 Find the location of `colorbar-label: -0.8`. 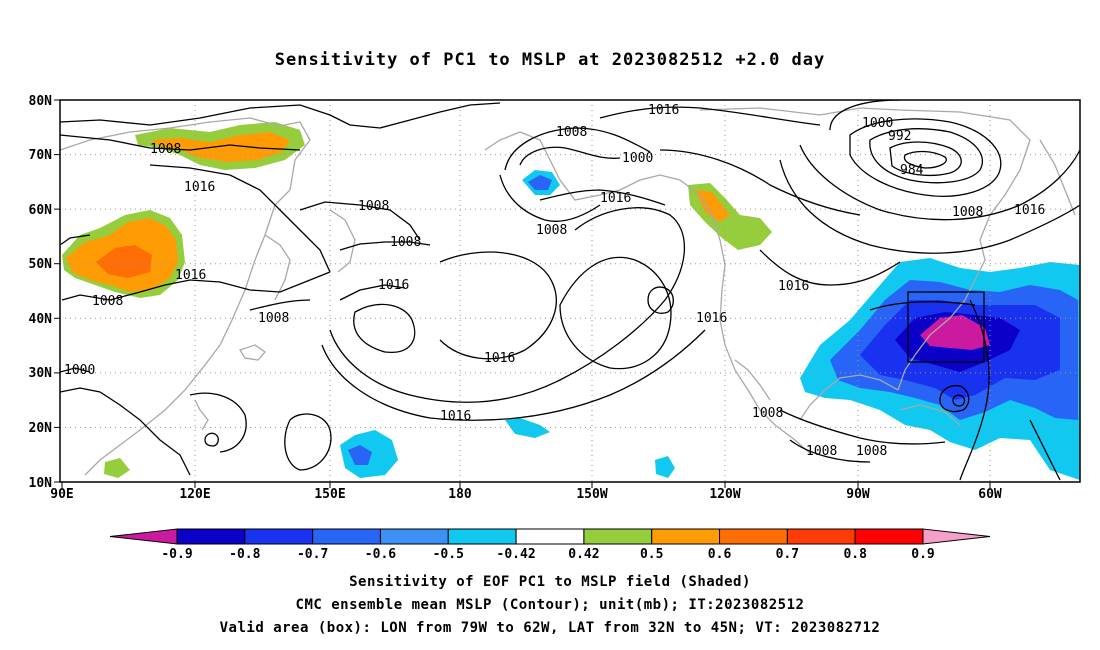

colorbar-label: -0.8 is located at coordinates (244, 554).